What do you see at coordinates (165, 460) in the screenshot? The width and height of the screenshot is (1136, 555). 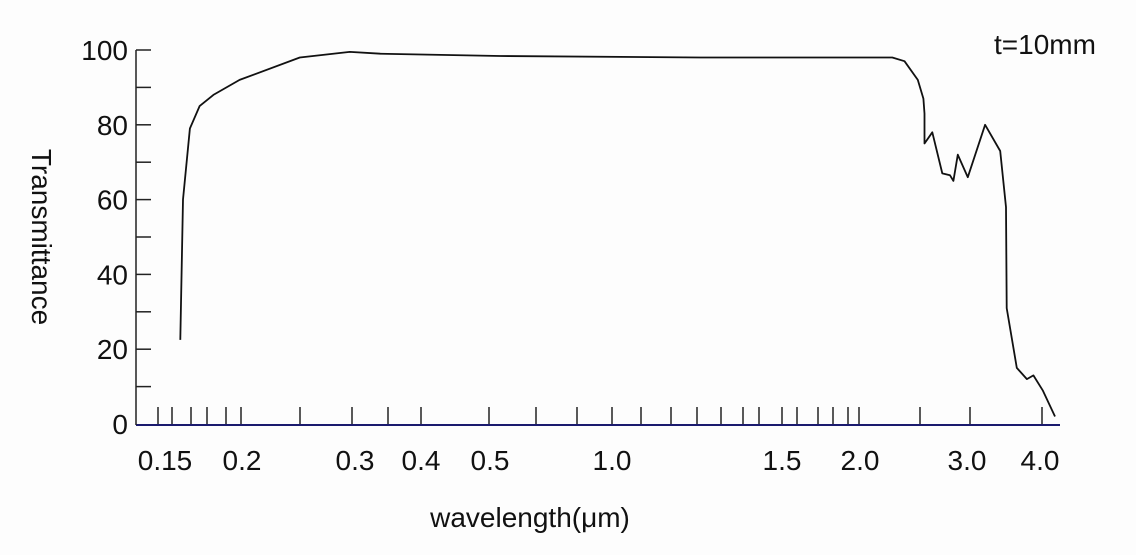 I see `x-tick-label: 0.15` at bounding box center [165, 460].